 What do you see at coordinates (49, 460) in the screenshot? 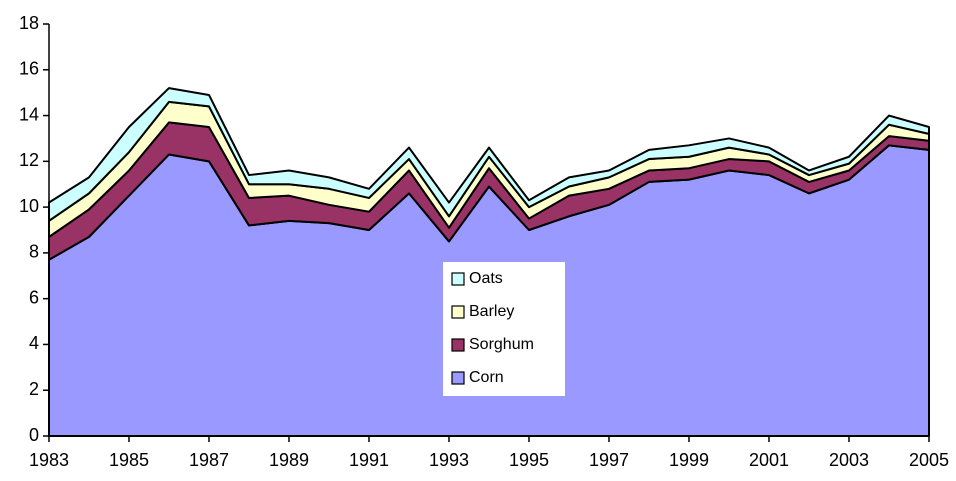
I see `x-tick-label: 1983` at bounding box center [49, 460].